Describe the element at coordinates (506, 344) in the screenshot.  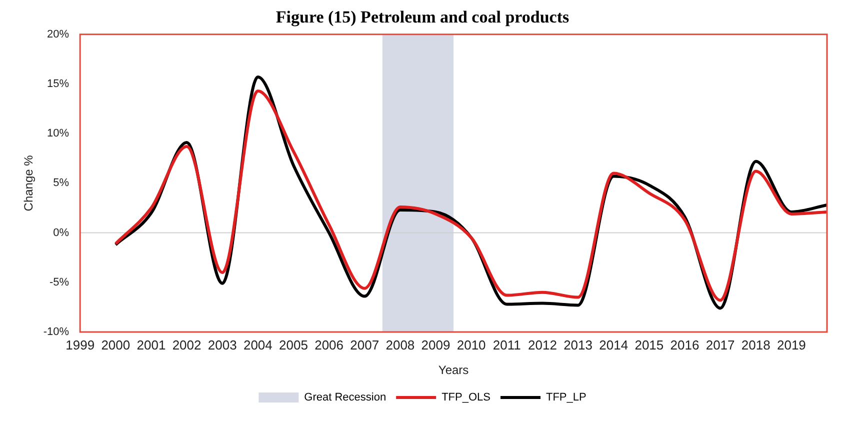
I see `x-tick-label: 2011` at that location.